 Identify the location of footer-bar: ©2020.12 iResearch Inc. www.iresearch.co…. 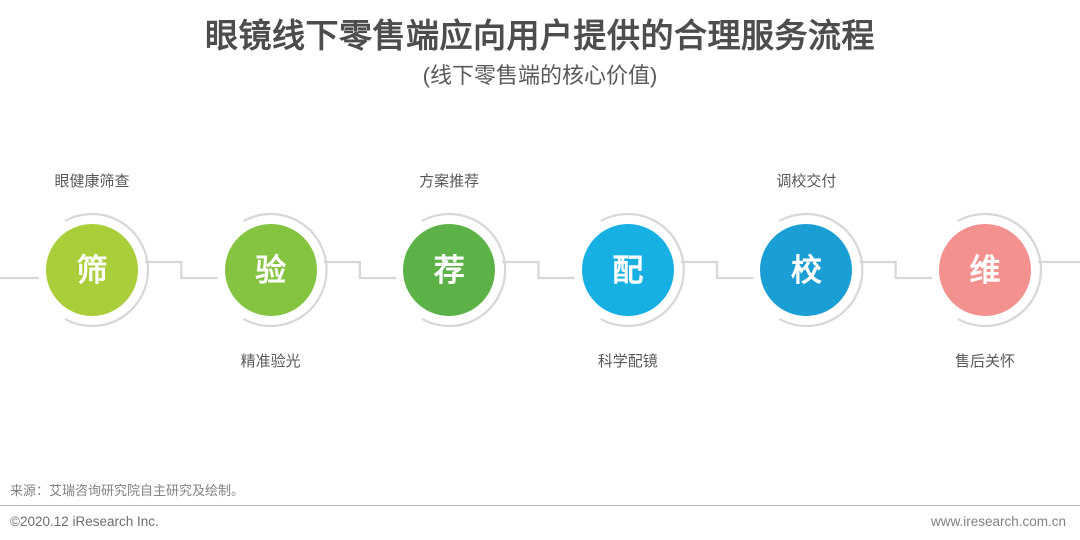
(540, 524).